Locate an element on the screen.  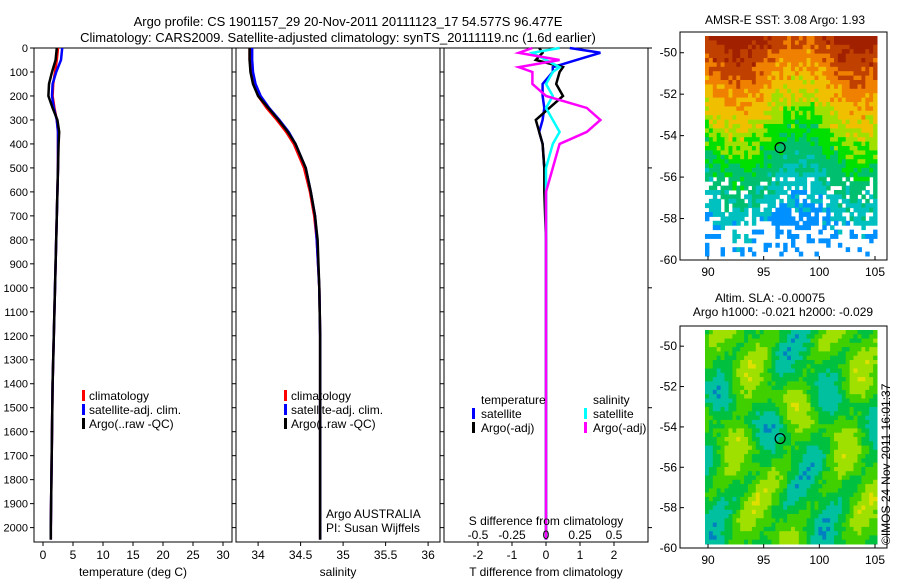
y-tick-label: 800 is located at coordinates (19, 241).